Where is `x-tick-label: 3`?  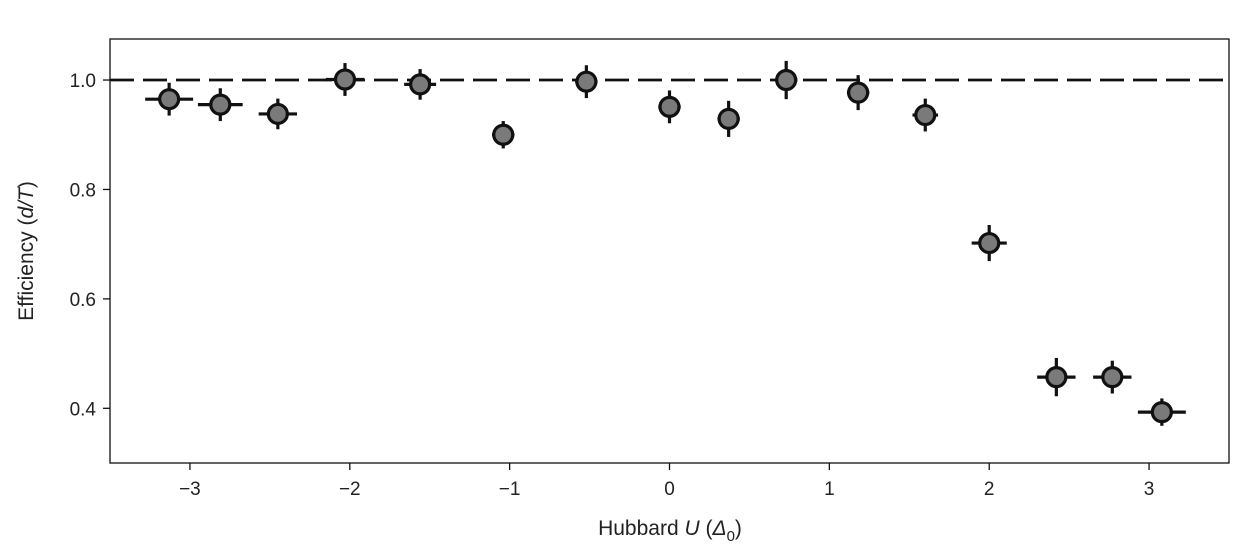
x-tick-label: 3 is located at coordinates (1149, 489).